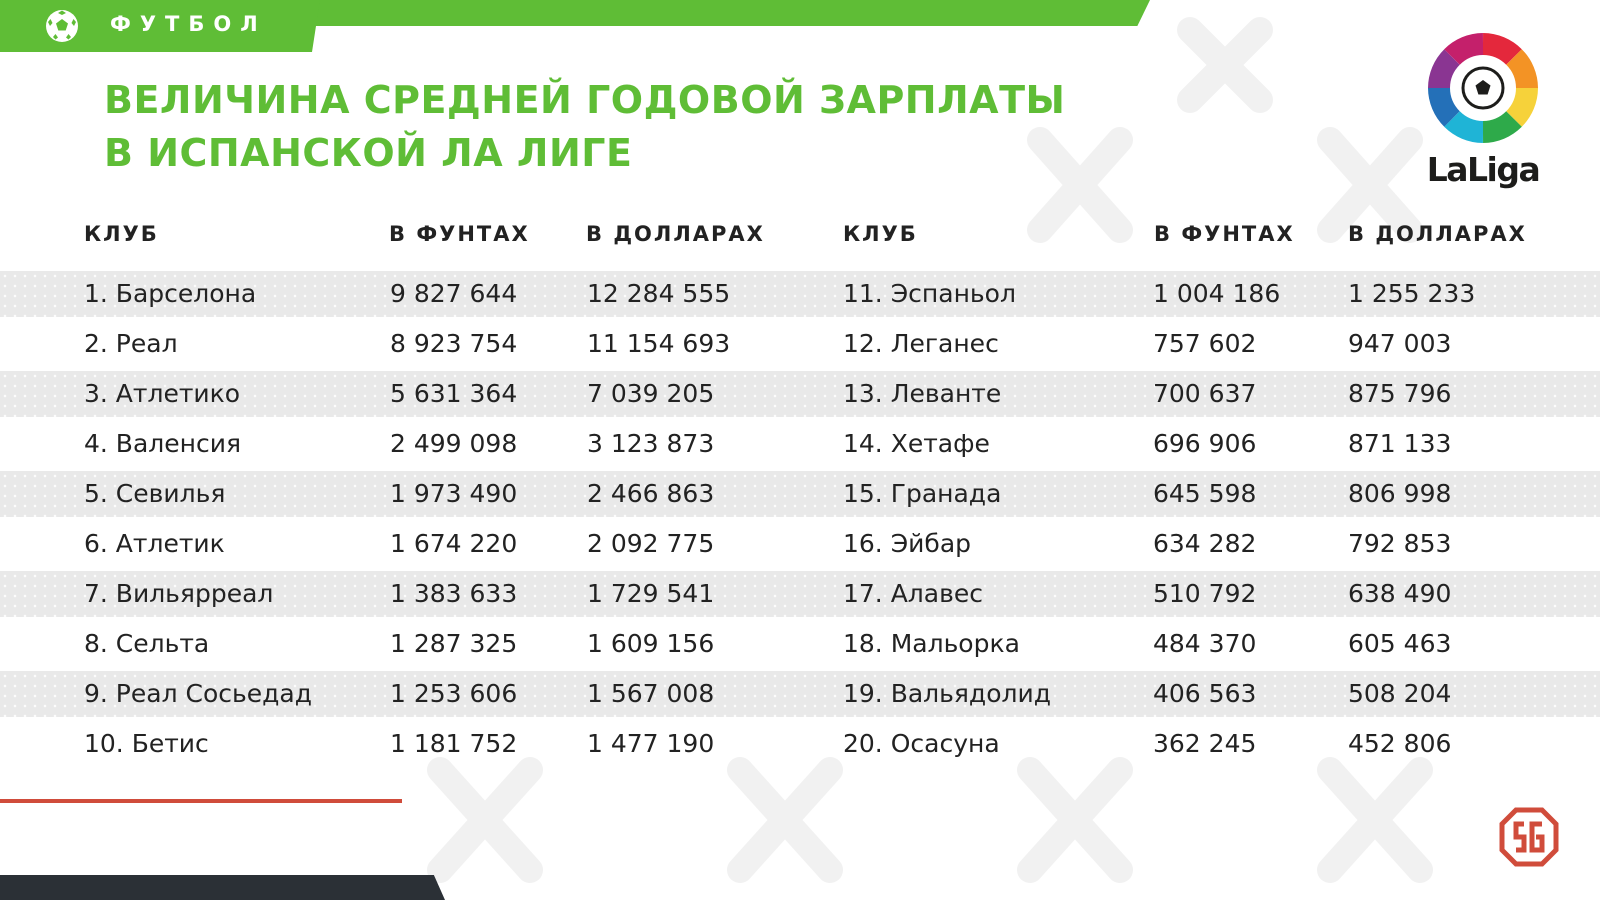 The height and width of the screenshot is (900, 1600). What do you see at coordinates (1529, 837) in the screenshot?
I see `sports-ru-logo-icon` at bounding box center [1529, 837].